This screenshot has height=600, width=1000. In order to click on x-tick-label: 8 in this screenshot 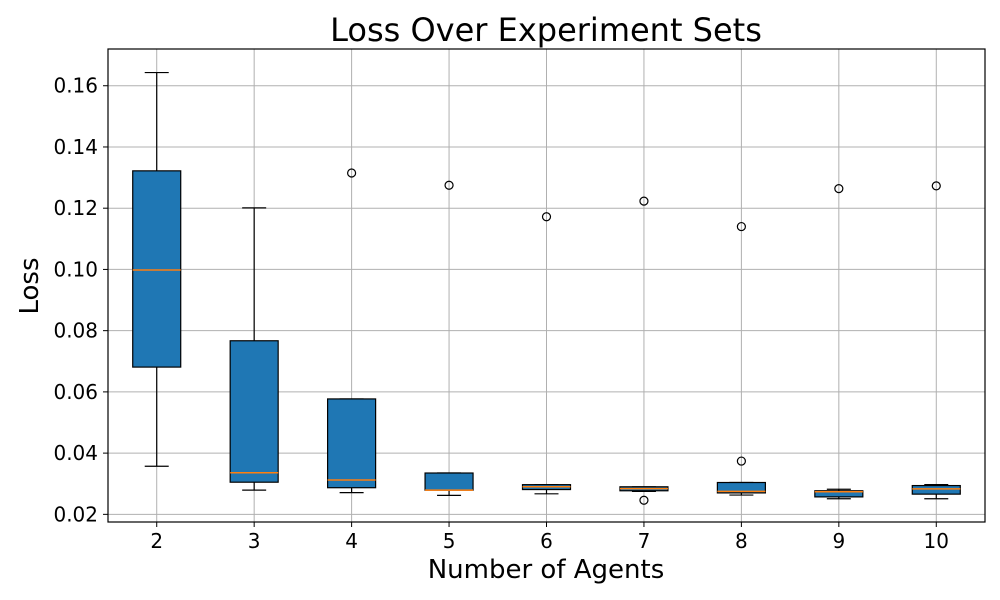, I will do `click(741, 541)`.